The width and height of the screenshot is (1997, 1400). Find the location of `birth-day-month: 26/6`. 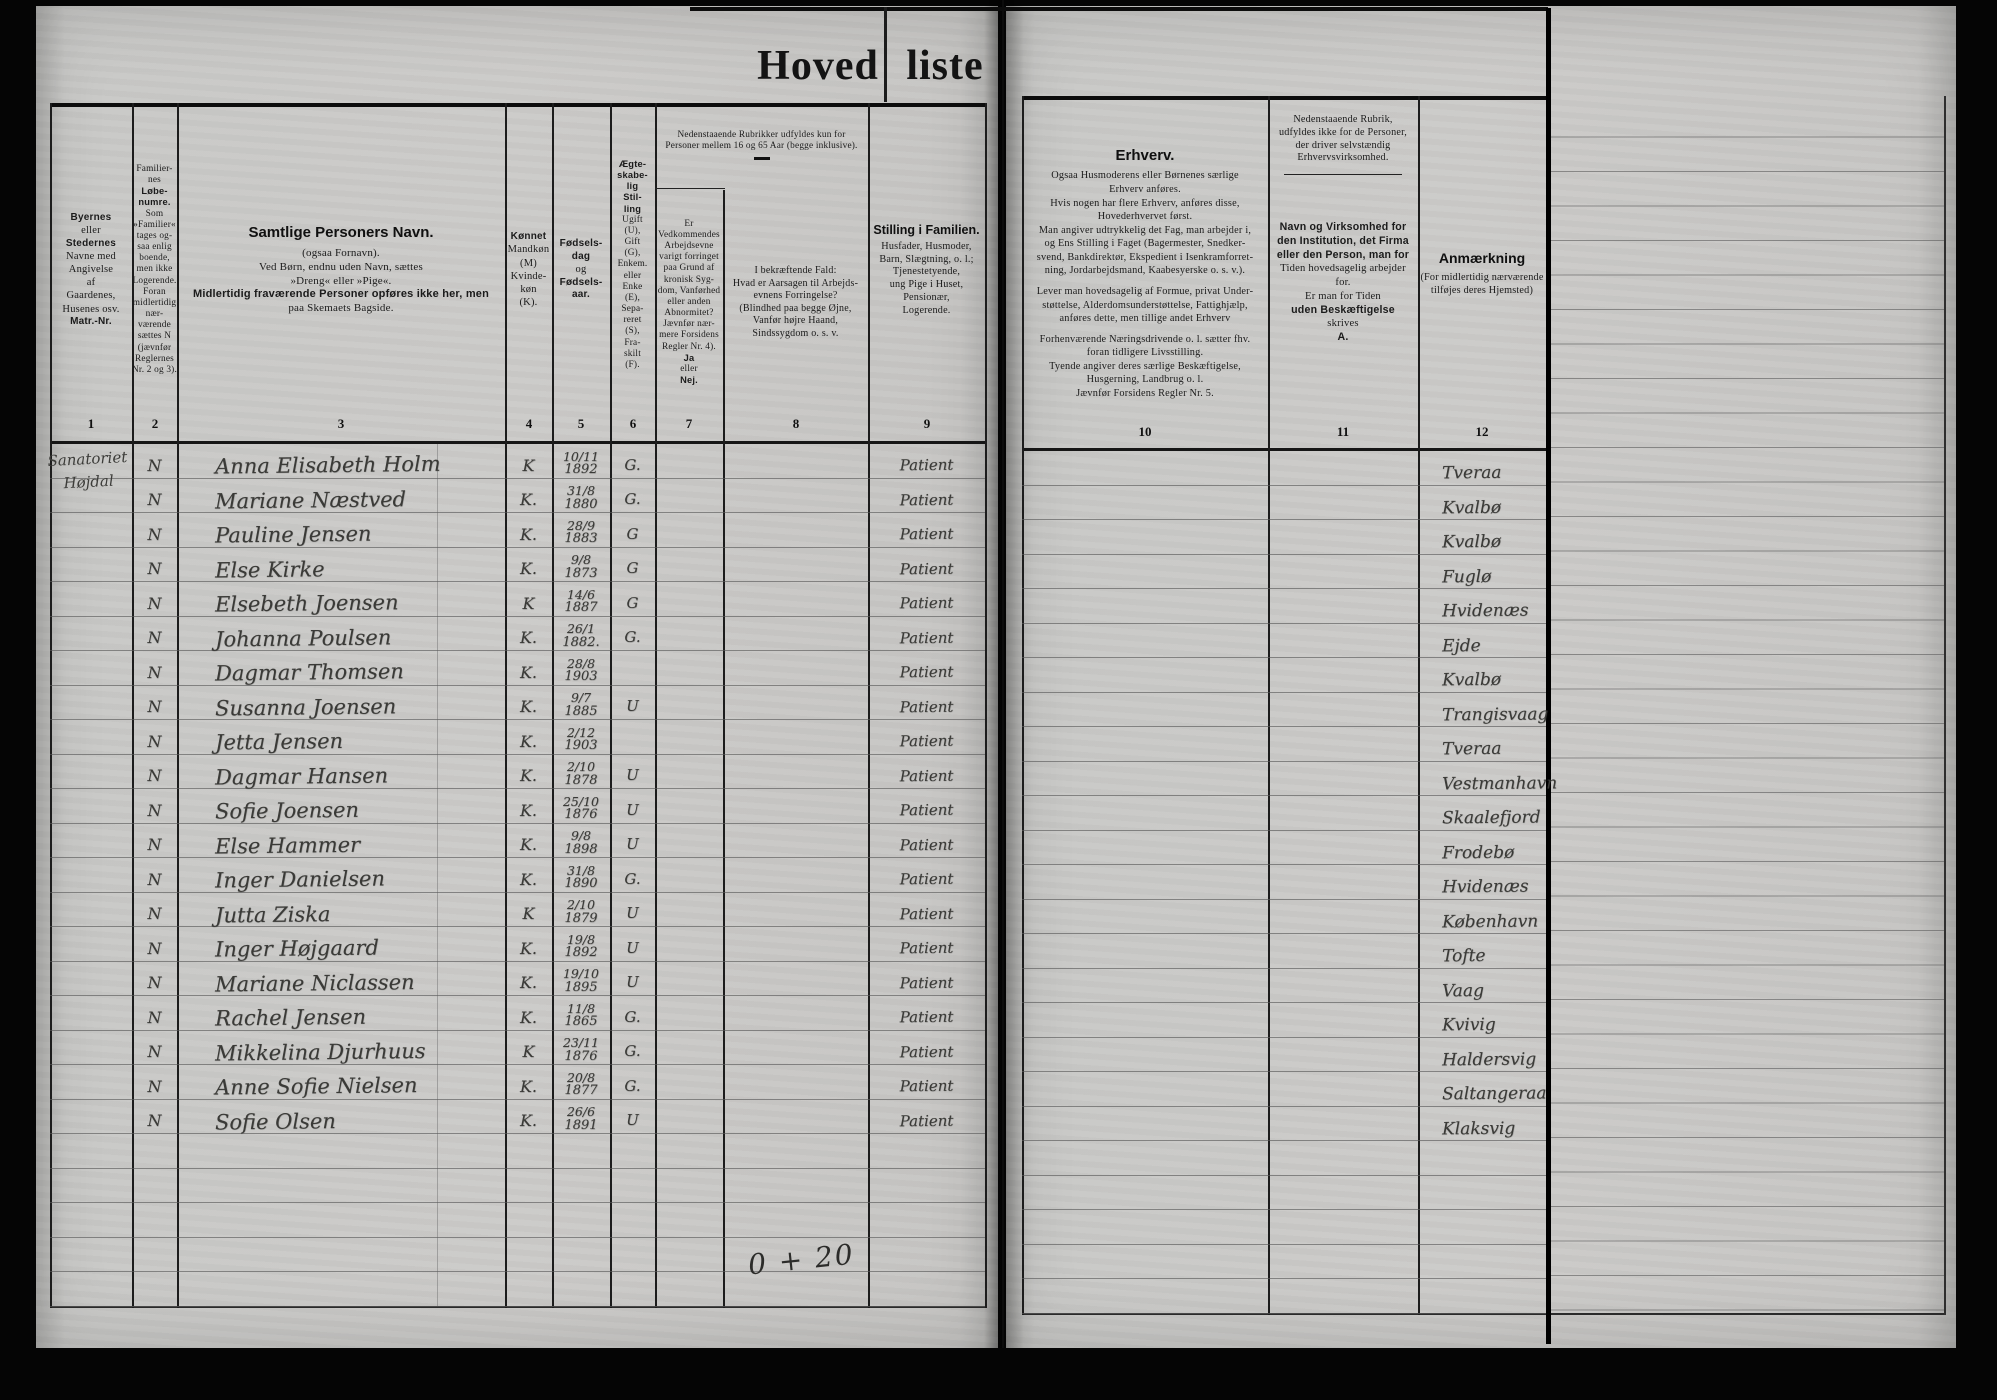

birth-day-month: 26/6 is located at coordinates (581, 1111).